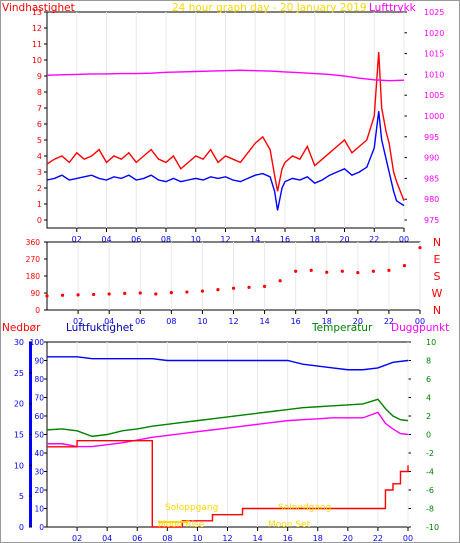 The height and width of the screenshot is (543, 460). What do you see at coordinates (428, 416) in the screenshot?
I see `temperature-tick-label: 2` at bounding box center [428, 416].